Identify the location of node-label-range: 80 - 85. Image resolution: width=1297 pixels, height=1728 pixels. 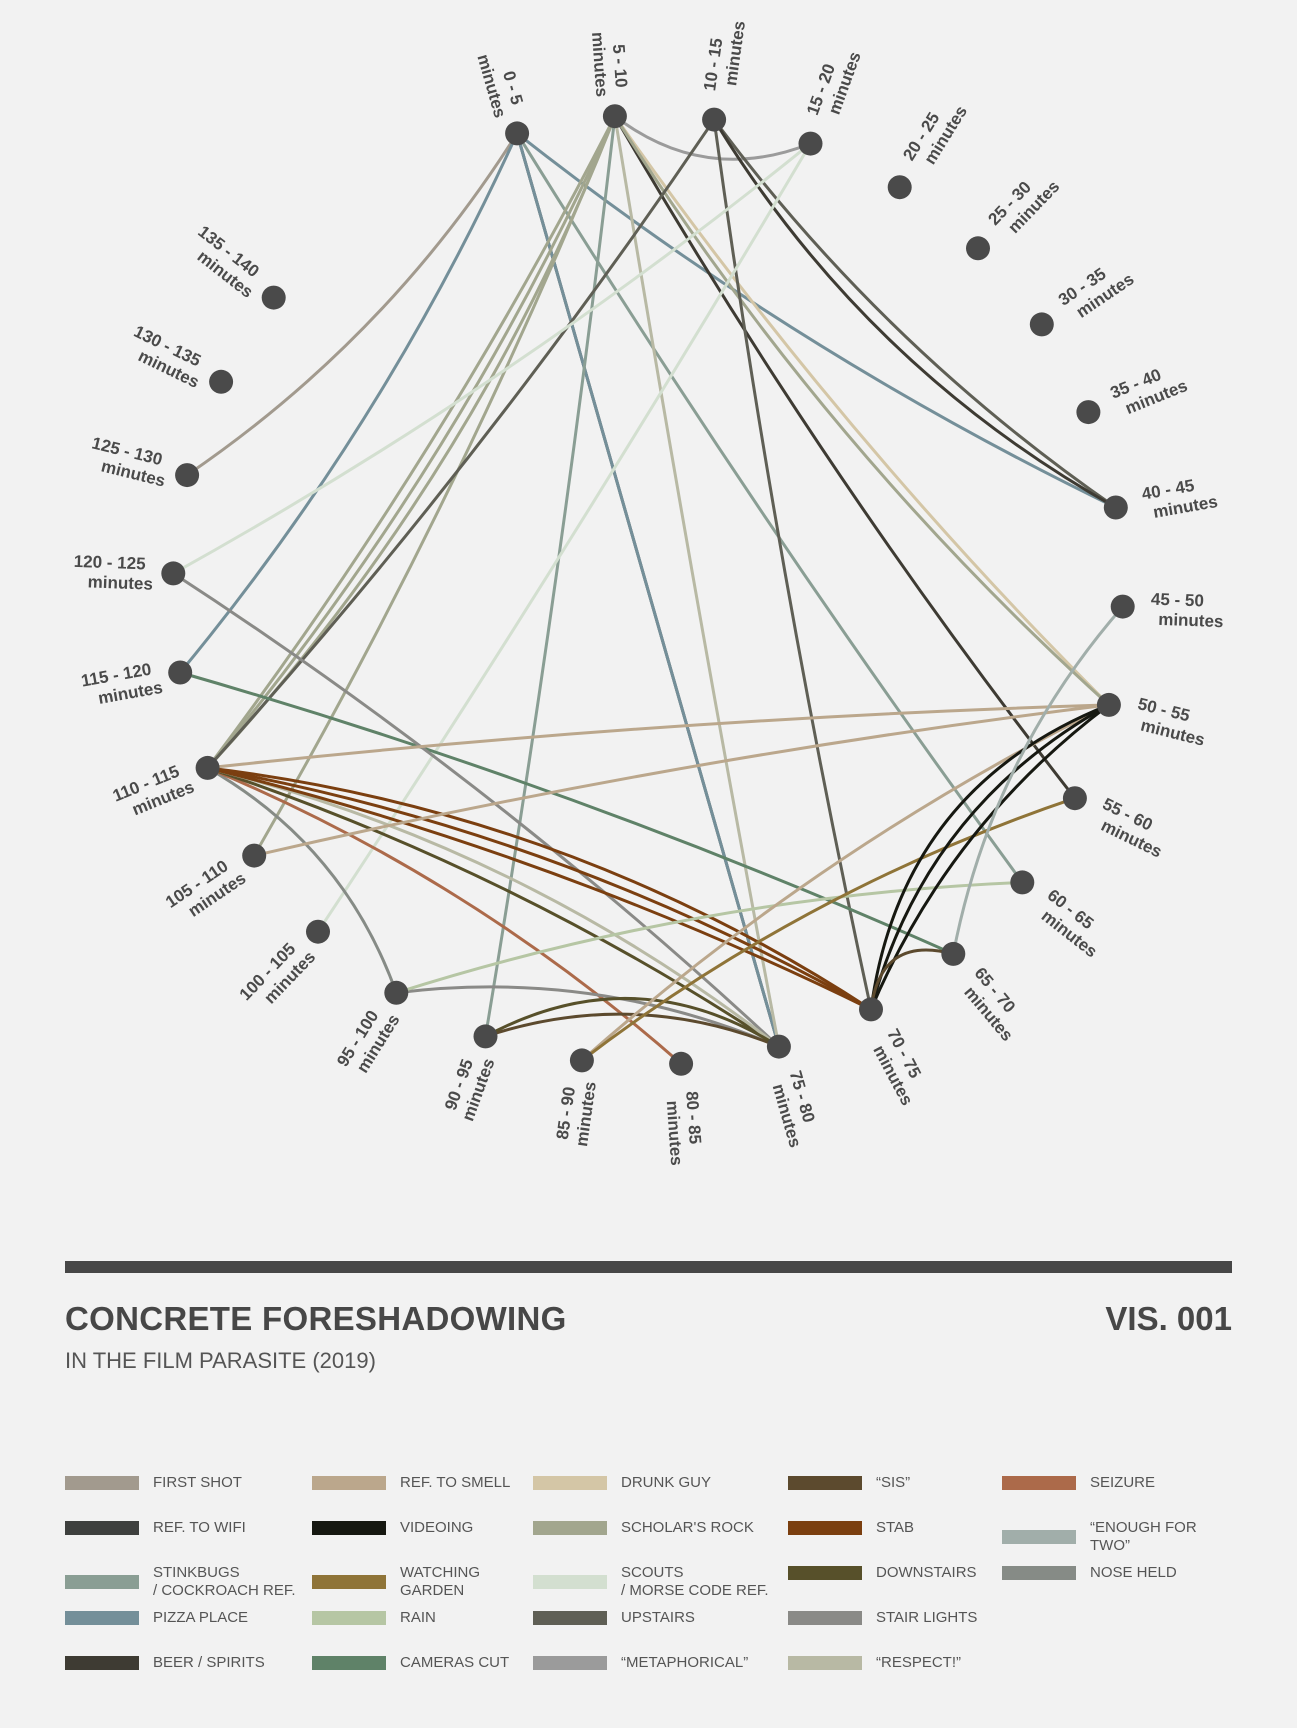
(693, 1118).